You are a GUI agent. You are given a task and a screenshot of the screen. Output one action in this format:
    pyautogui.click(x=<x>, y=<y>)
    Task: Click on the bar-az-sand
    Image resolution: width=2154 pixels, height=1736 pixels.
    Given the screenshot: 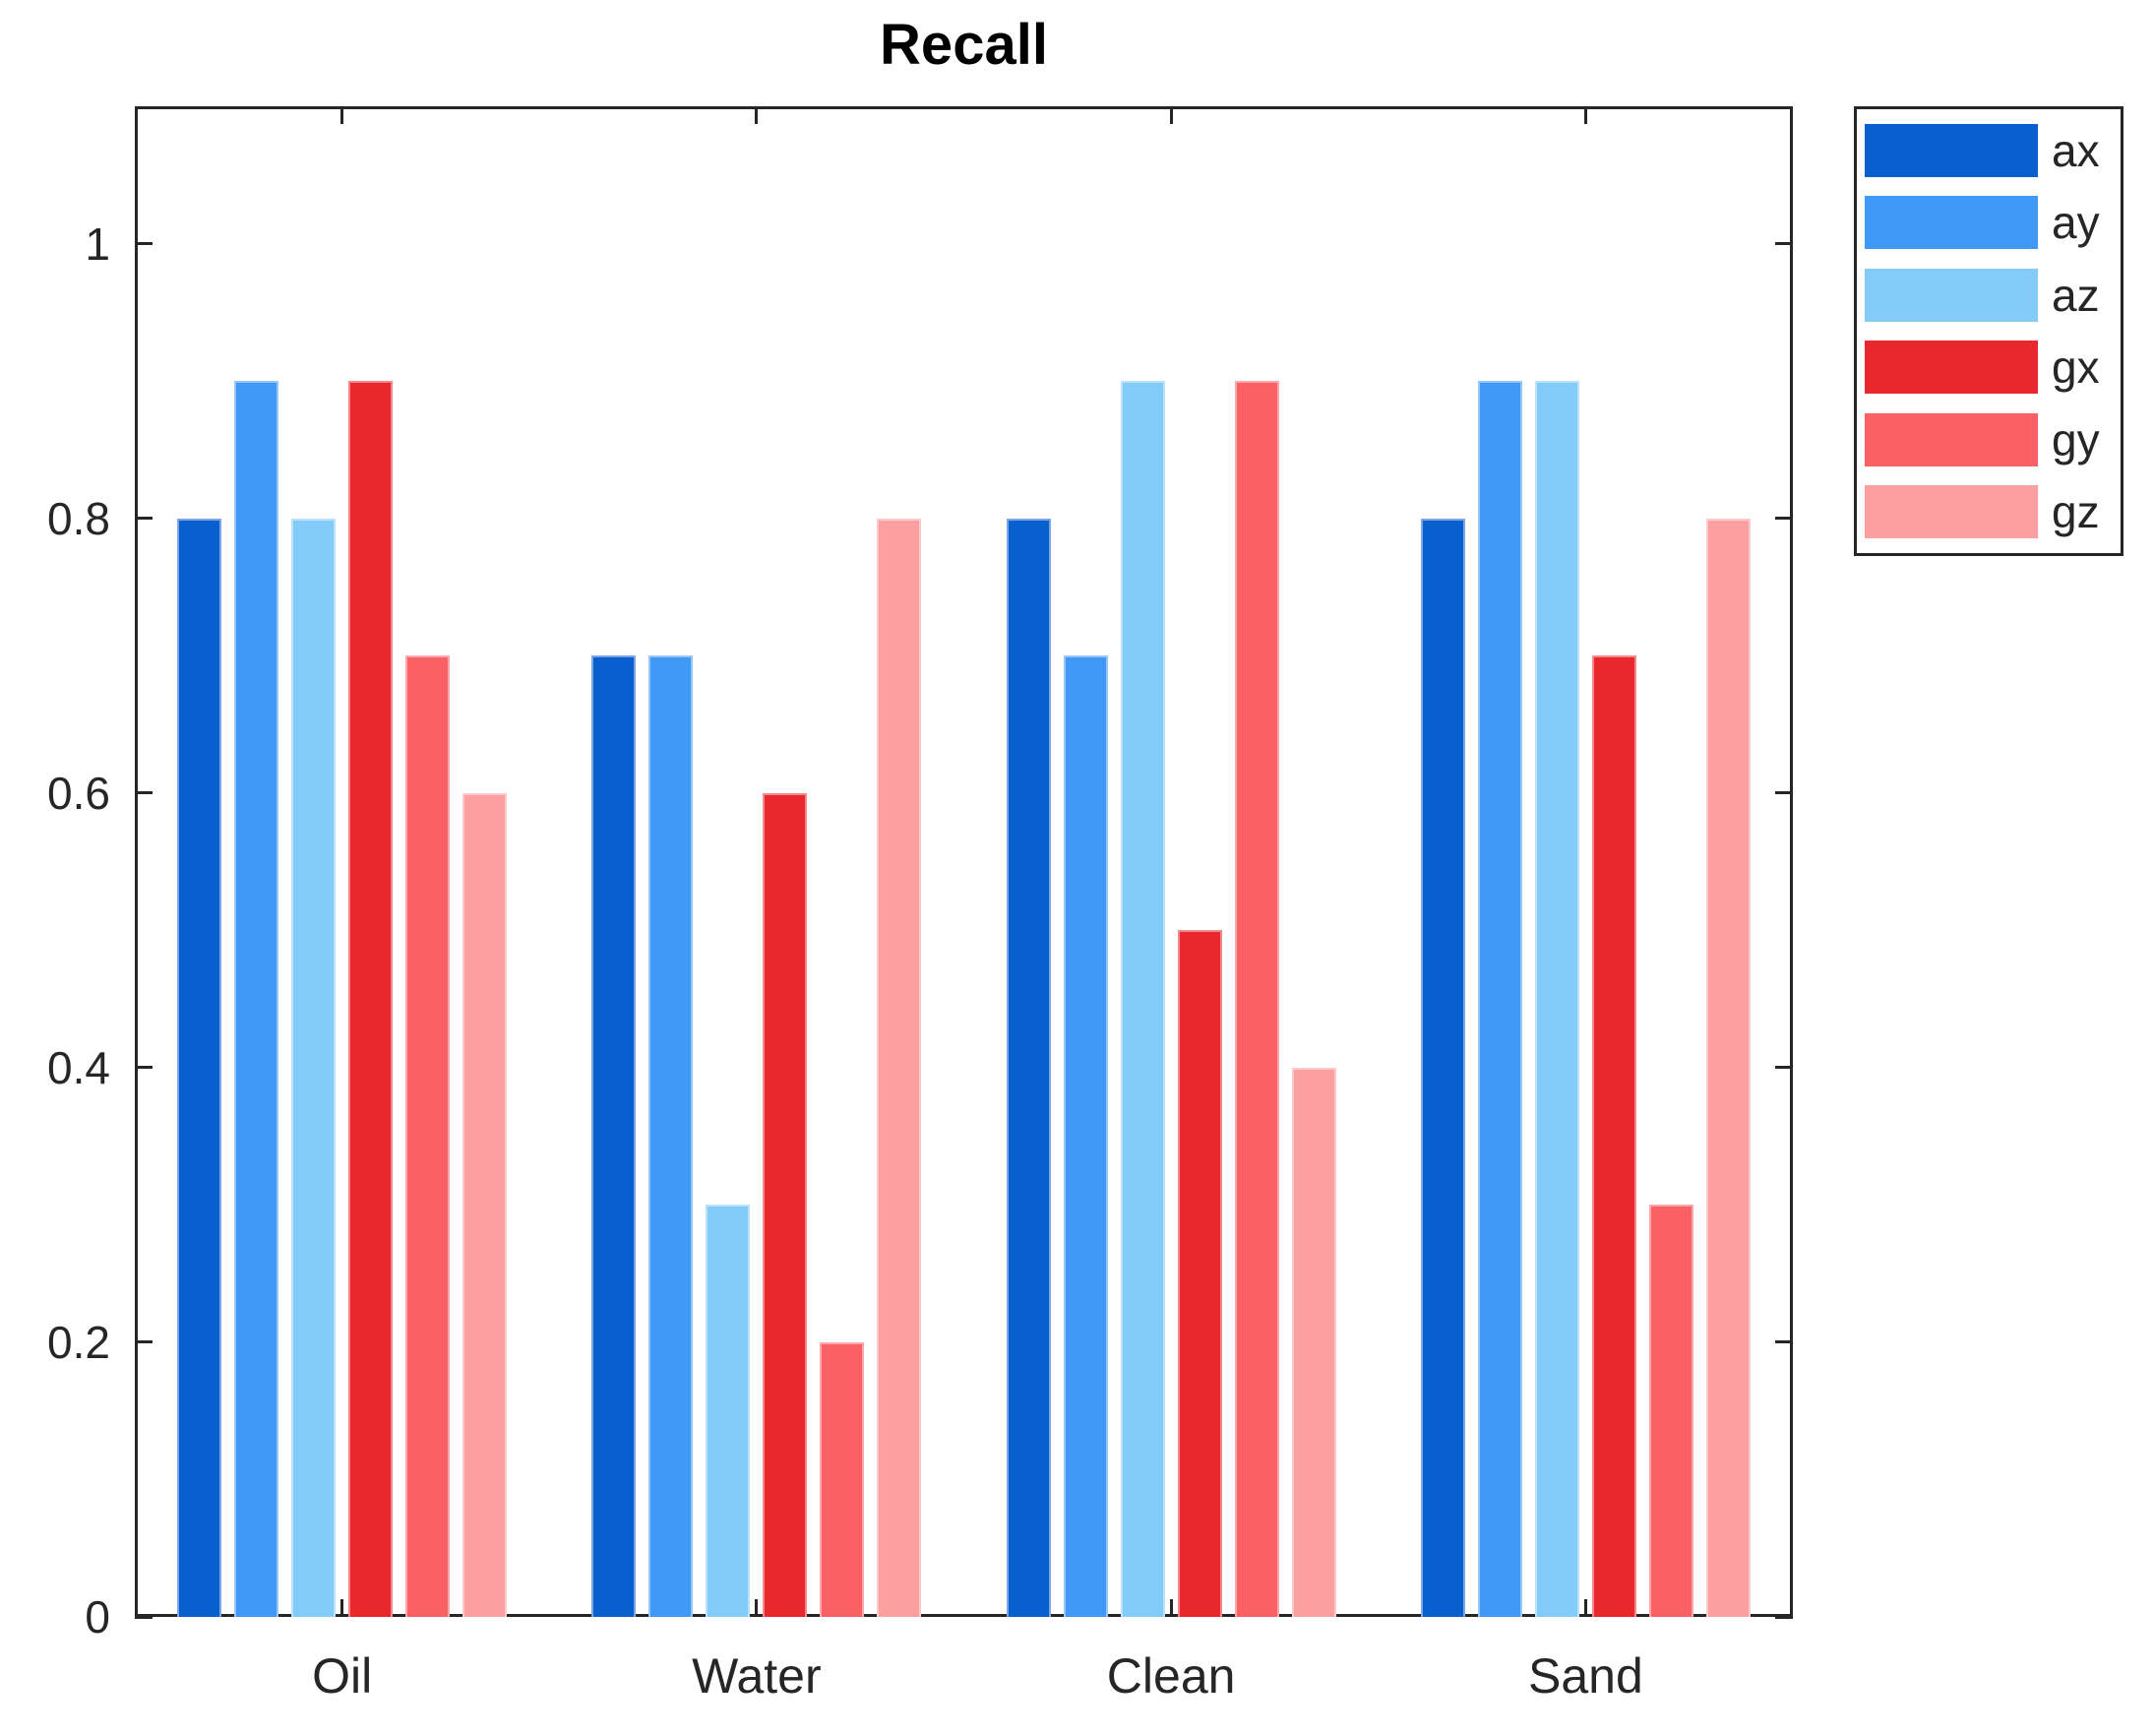 What is the action you would take?
    pyautogui.click(x=1556, y=999)
    